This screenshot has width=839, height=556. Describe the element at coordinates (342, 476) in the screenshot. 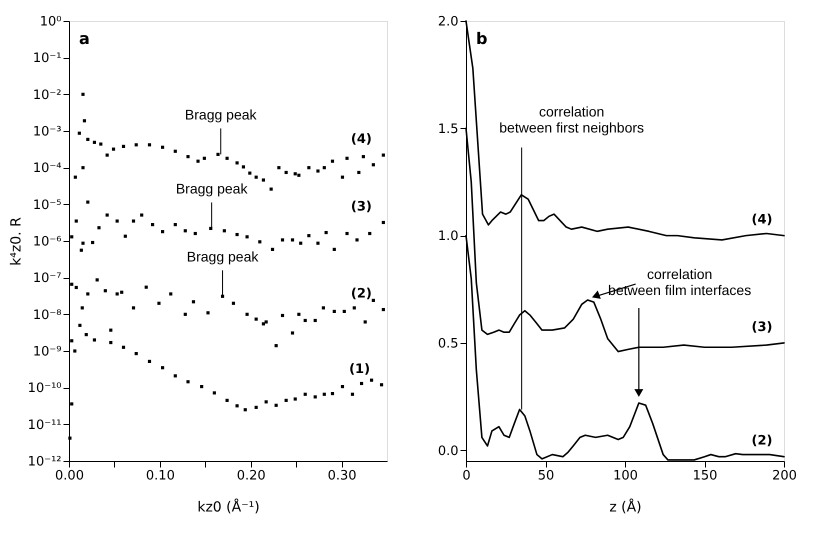

I see `x-tick-label: 0.30` at that location.